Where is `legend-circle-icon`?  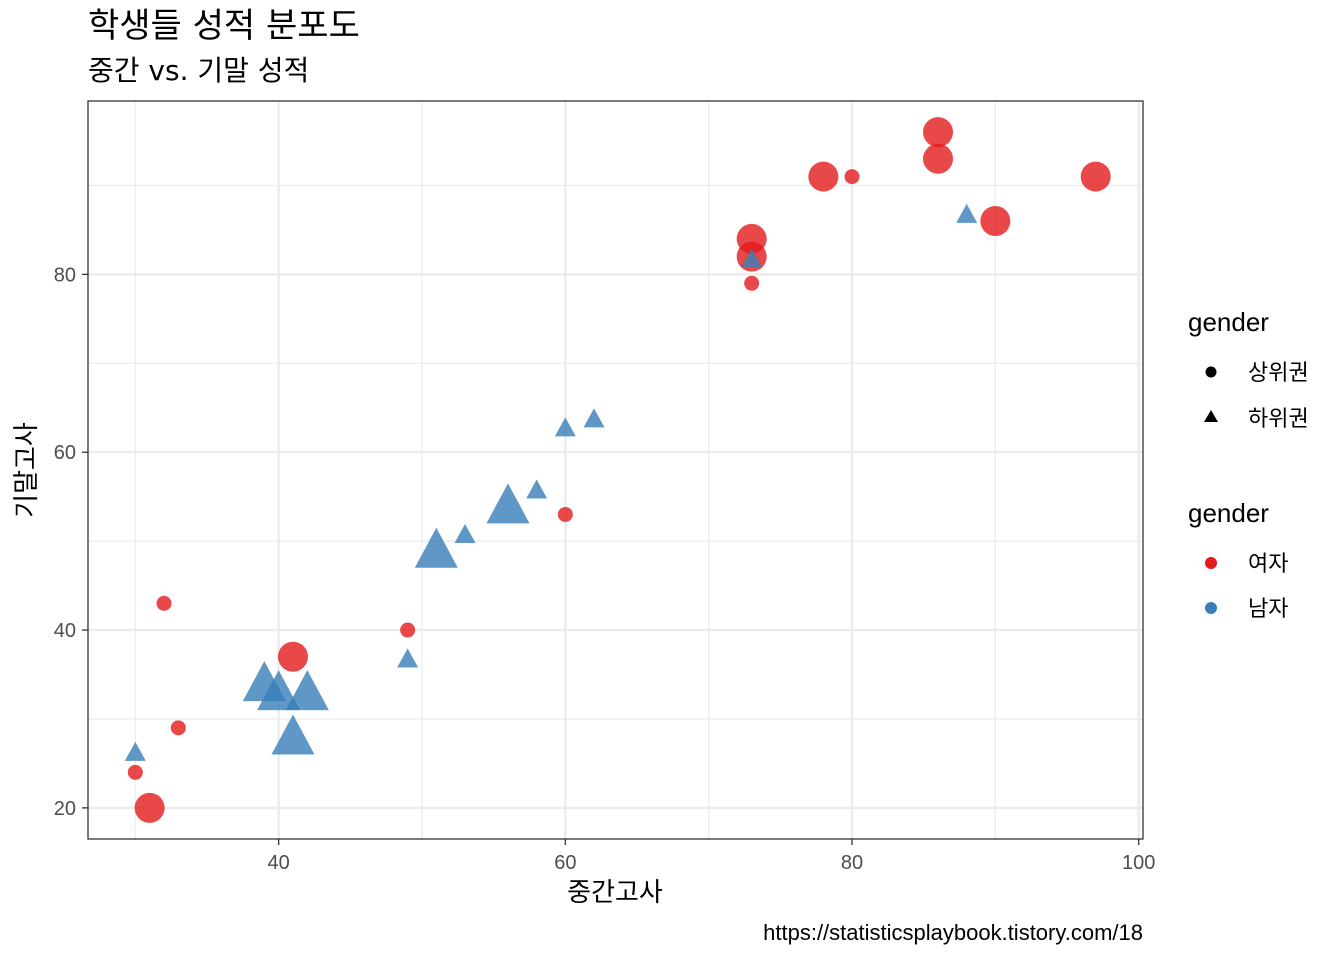
legend-circle-icon is located at coordinates (1211, 372).